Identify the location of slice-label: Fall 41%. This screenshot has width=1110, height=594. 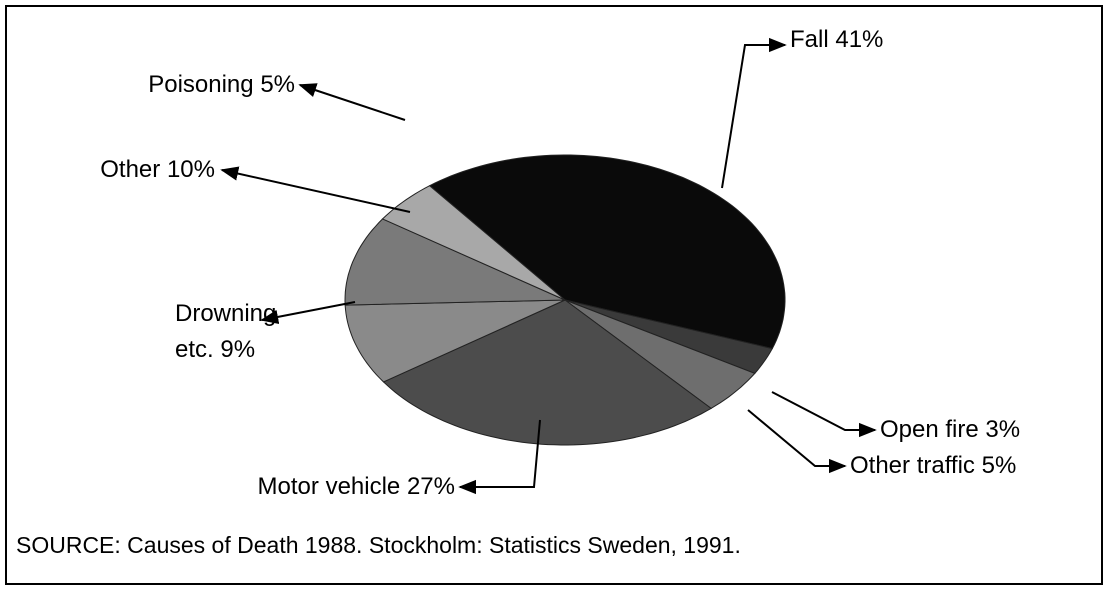
(836, 40).